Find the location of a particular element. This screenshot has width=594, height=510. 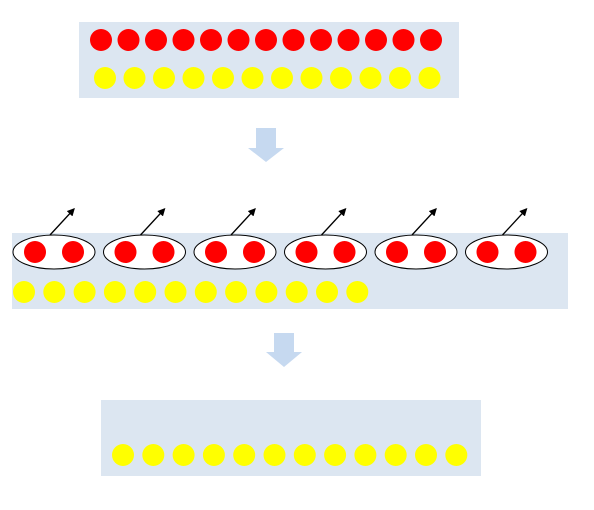

panel-bottom is located at coordinates (291, 438).